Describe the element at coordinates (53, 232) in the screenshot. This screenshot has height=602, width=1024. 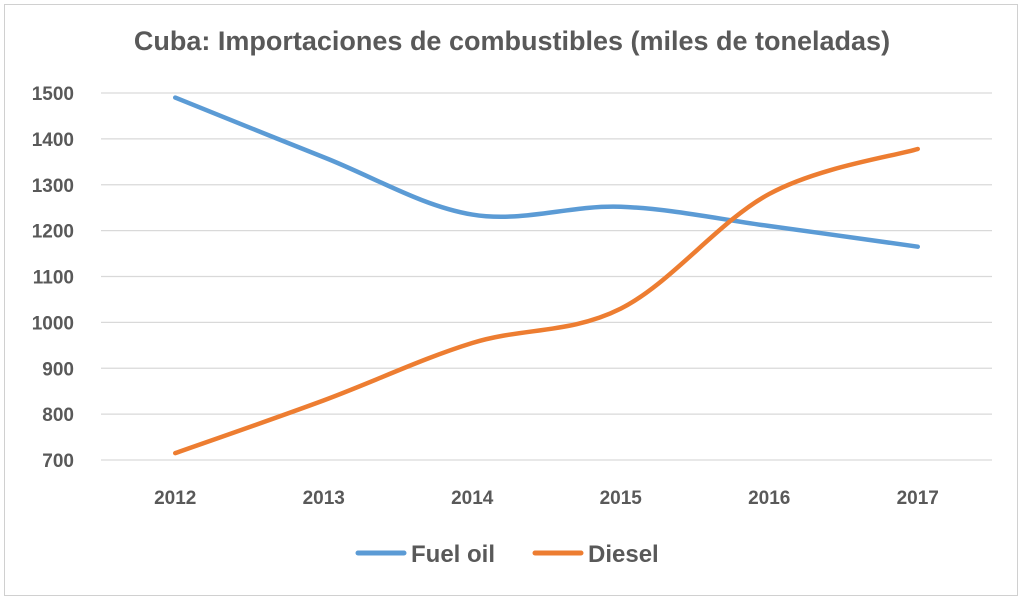
I see `y-tick-label: 1200` at that location.